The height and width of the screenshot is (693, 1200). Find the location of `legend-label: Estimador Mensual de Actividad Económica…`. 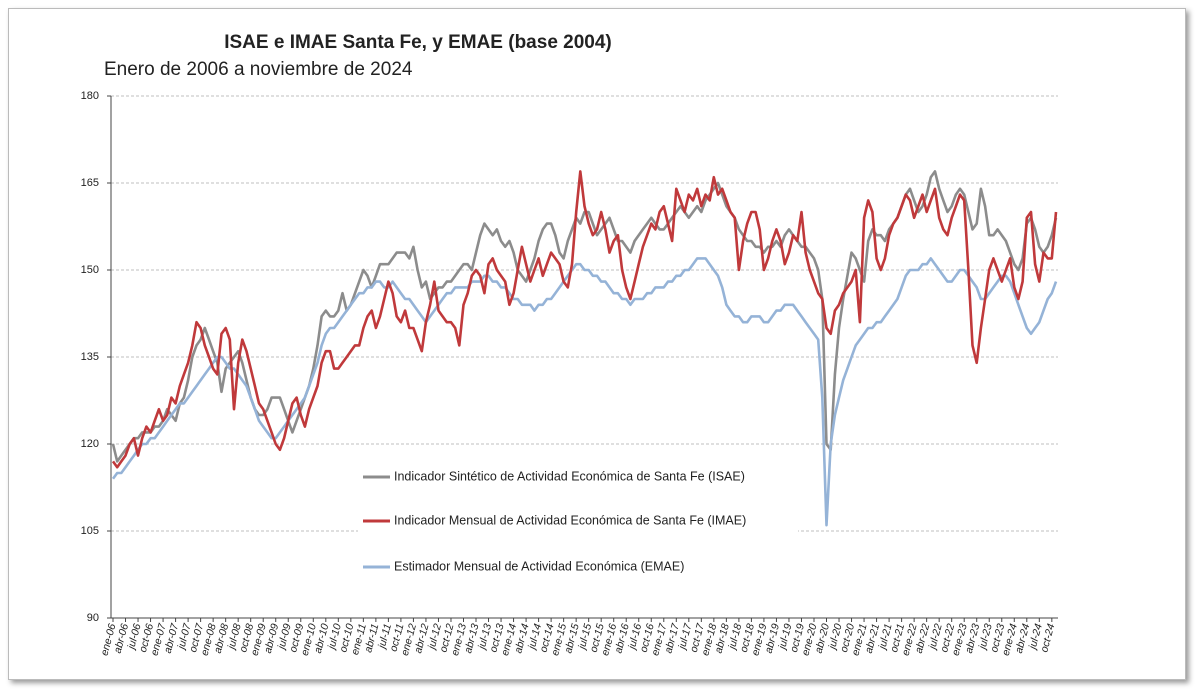

legend-label: Estimador Mensual de Actividad Económica… is located at coordinates (539, 566).